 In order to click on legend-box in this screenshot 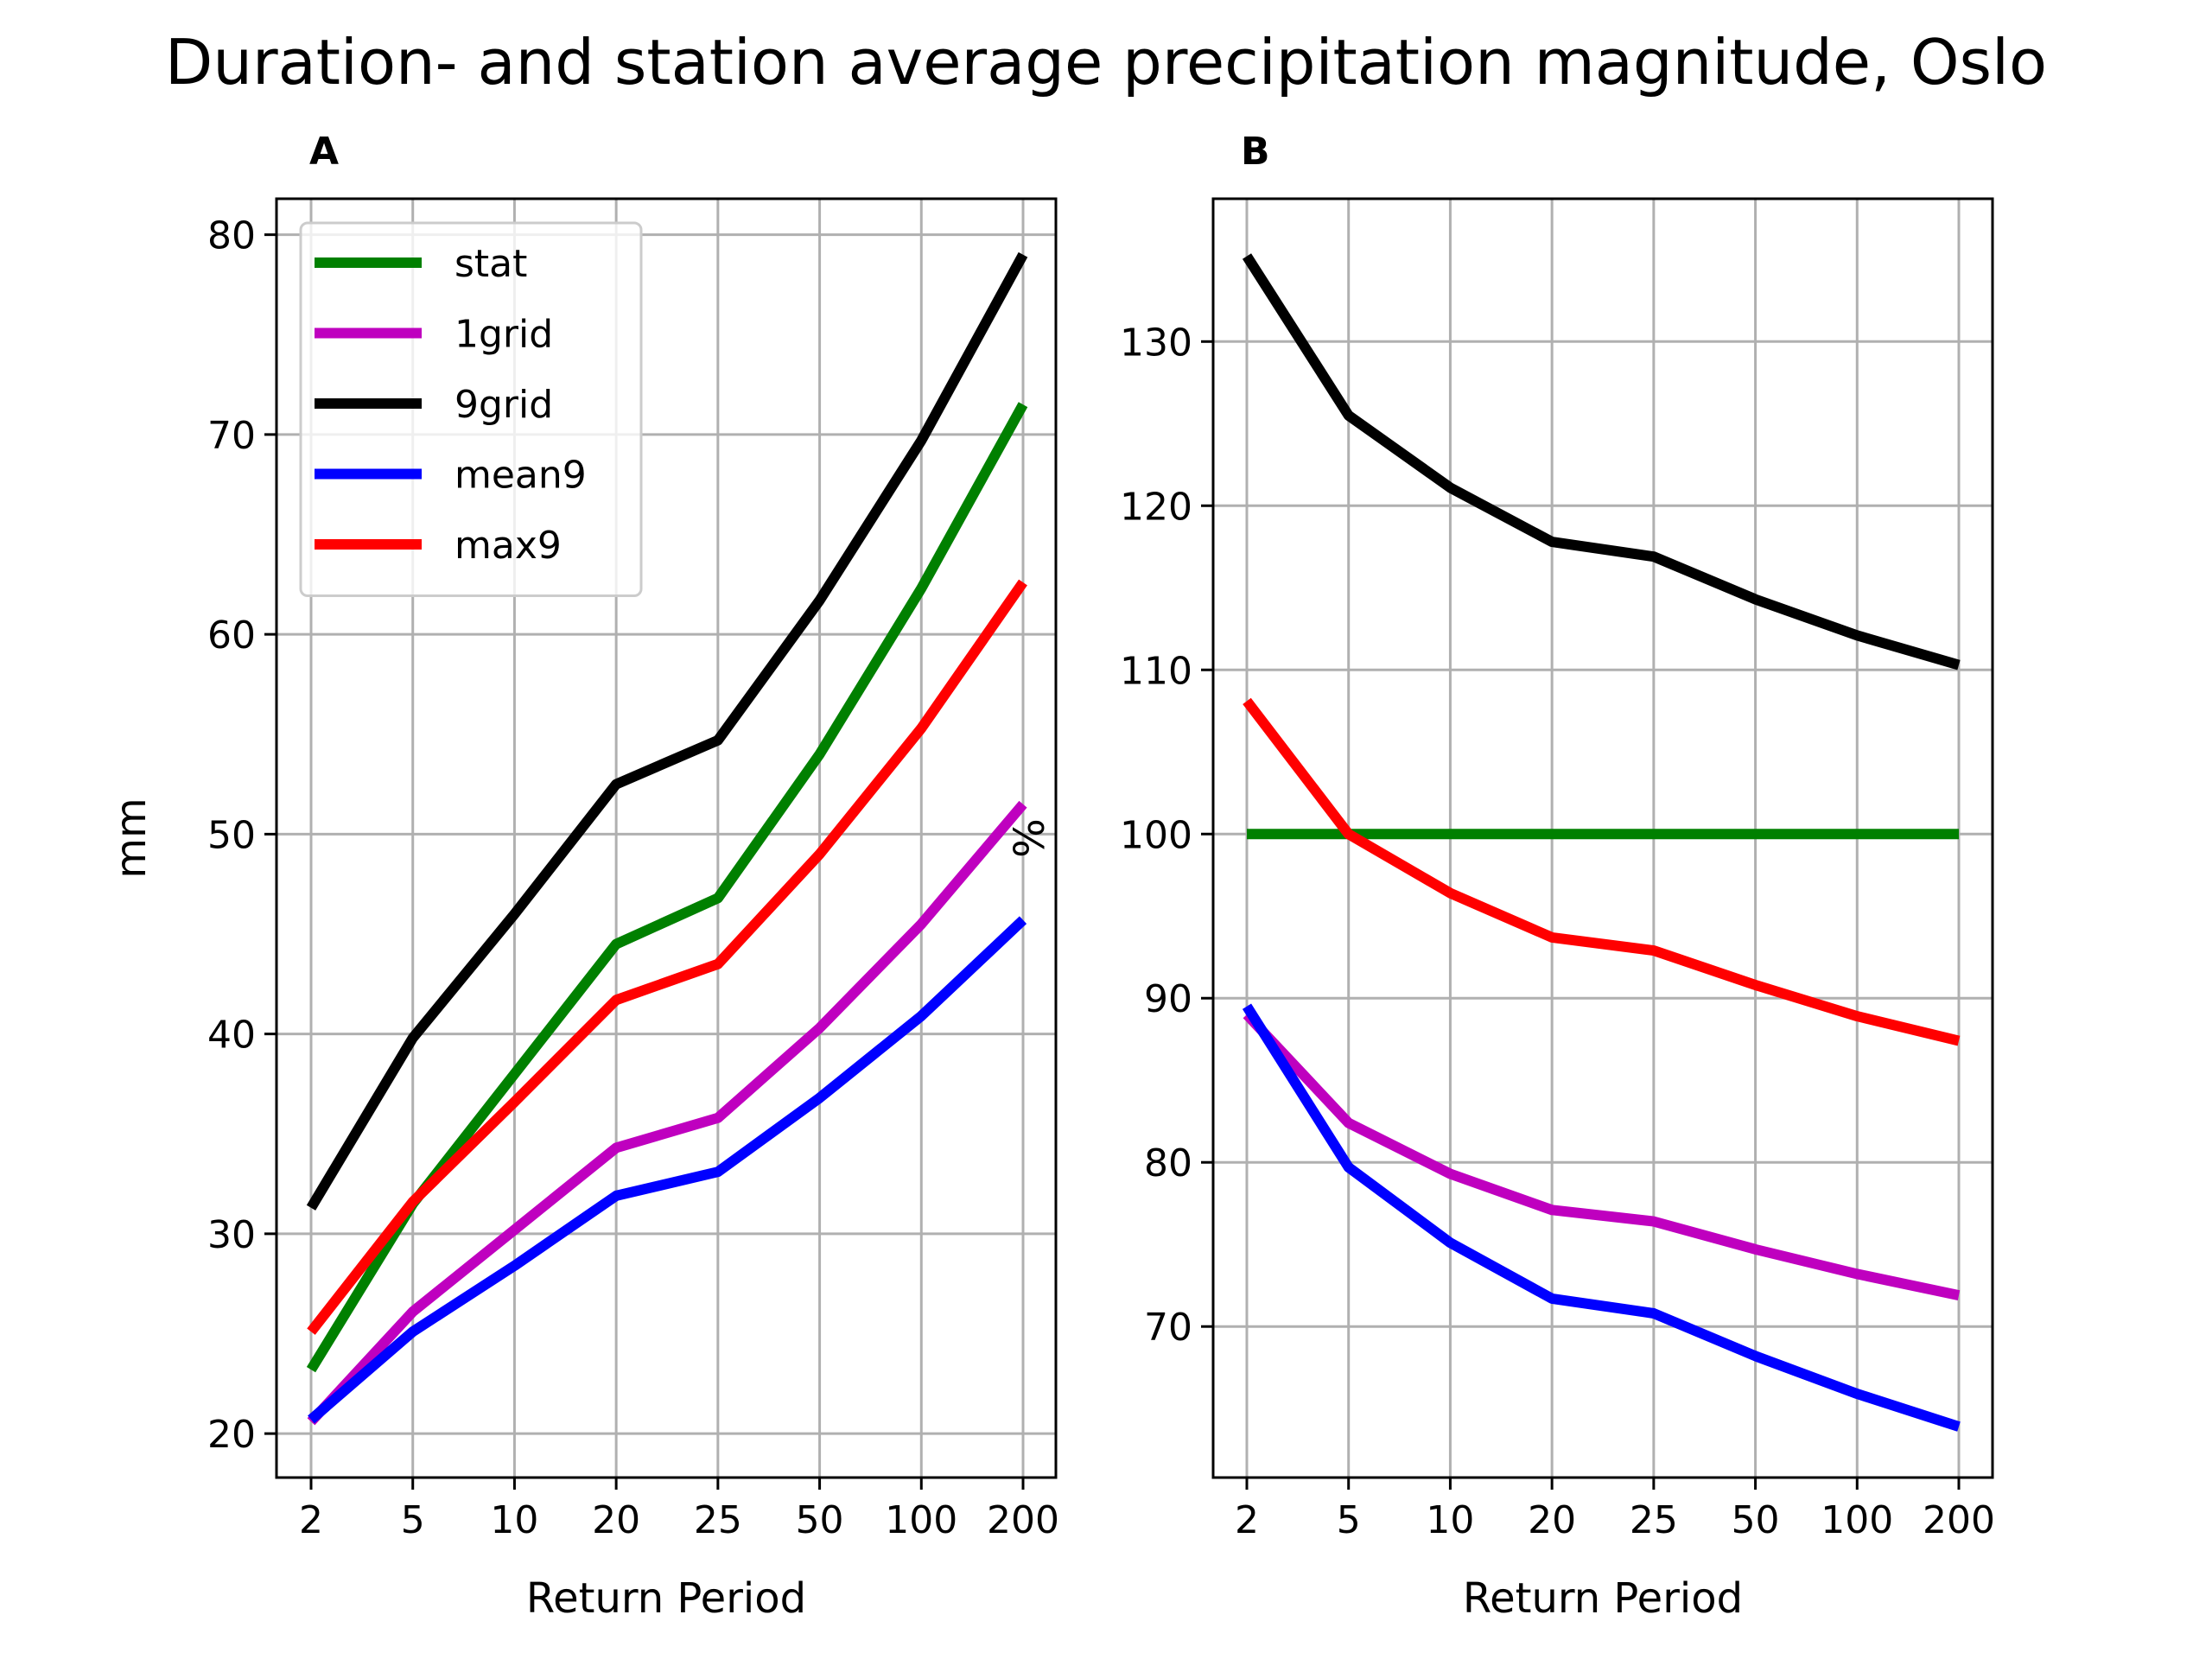, I will do `click(471, 409)`.